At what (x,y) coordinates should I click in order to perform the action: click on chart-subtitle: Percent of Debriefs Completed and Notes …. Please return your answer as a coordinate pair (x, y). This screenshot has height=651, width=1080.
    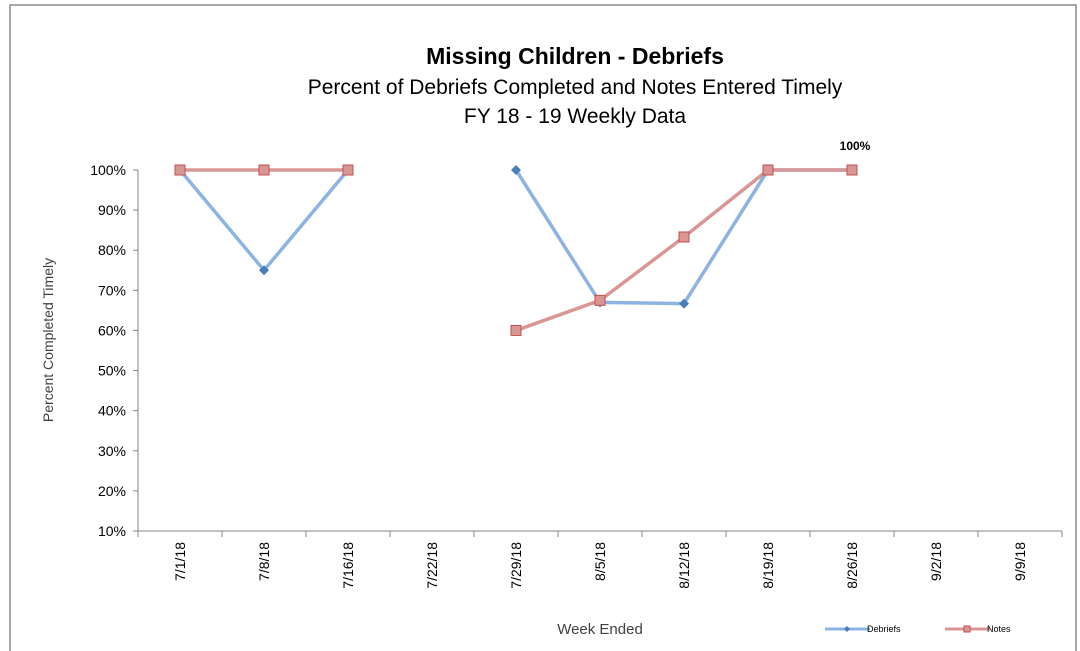
    Looking at the image, I should click on (575, 87).